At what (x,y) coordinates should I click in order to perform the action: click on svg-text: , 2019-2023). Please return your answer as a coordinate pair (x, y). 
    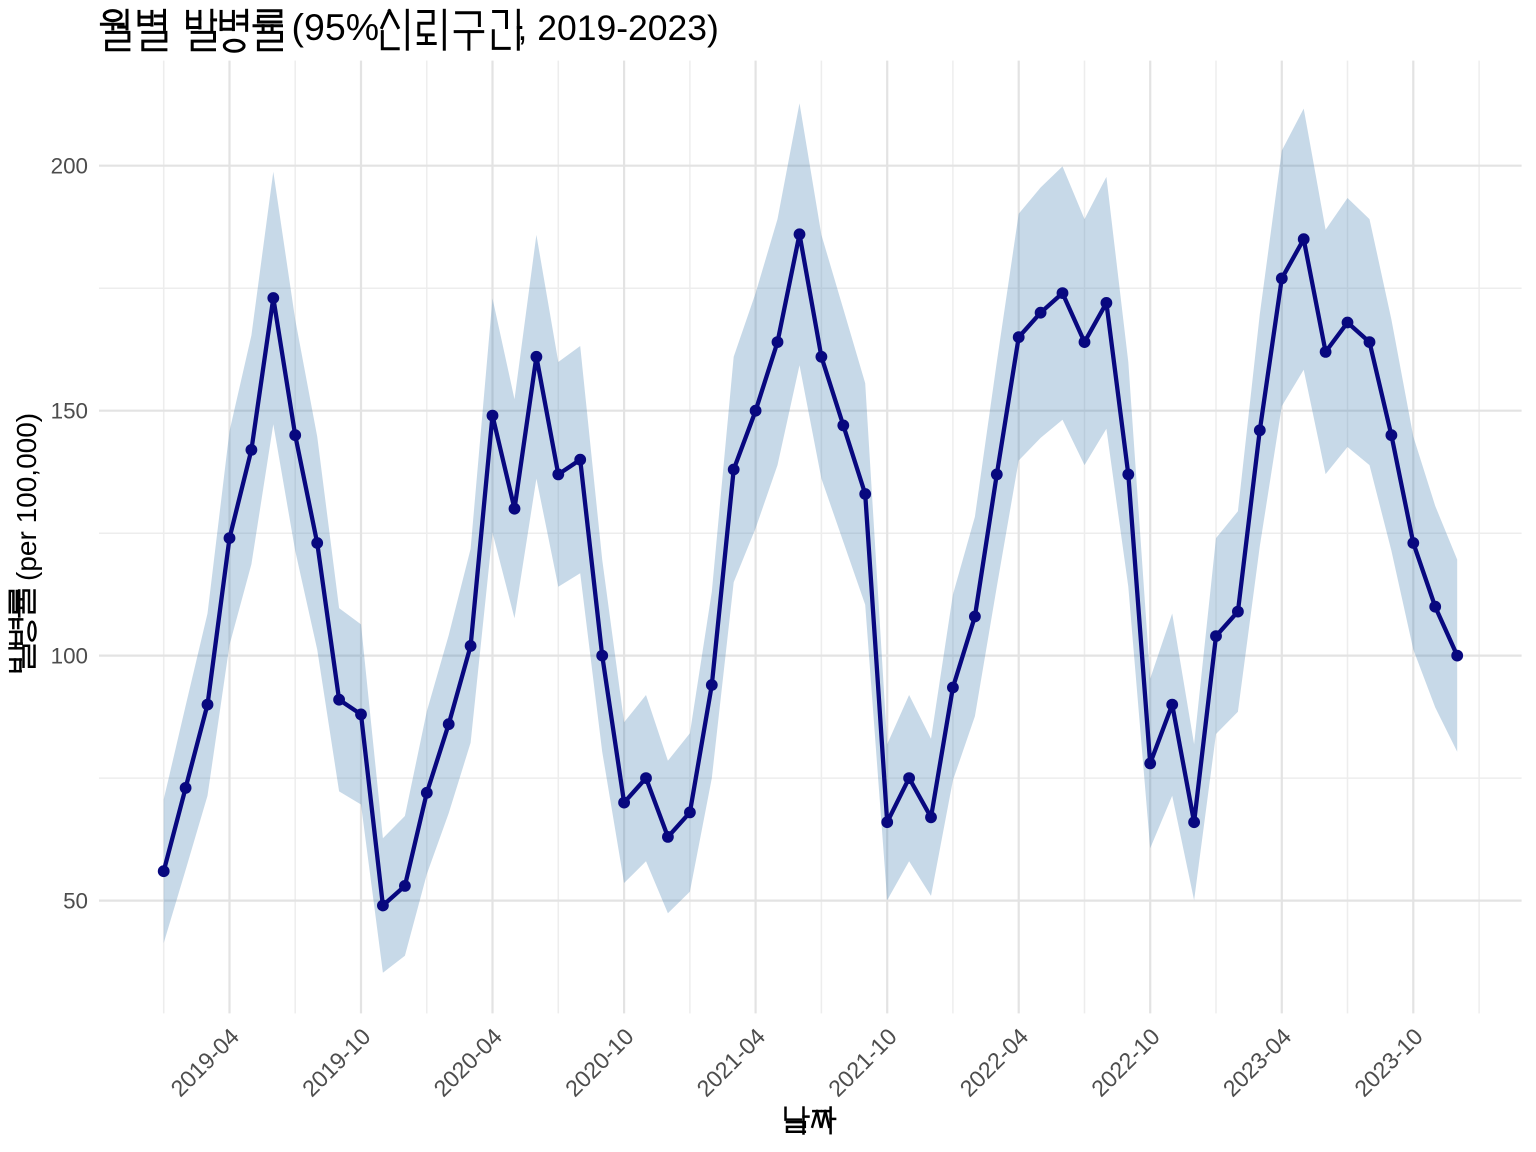
    Looking at the image, I should click on (618, 28).